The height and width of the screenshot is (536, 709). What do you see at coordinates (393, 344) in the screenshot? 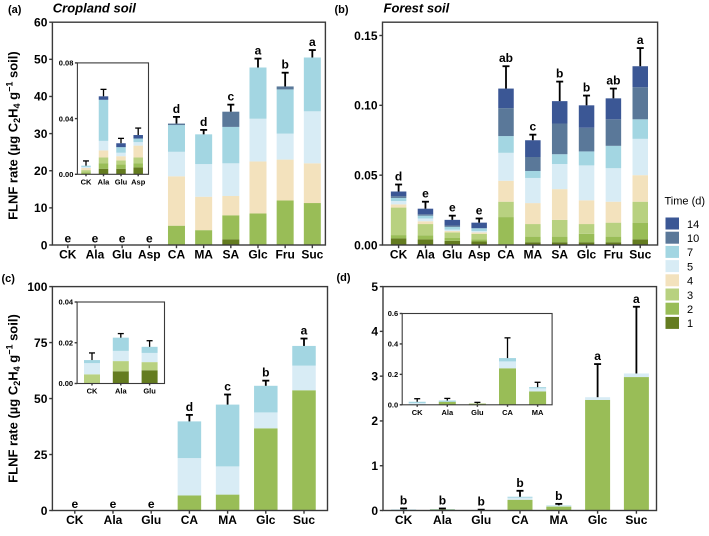
I see `svg-text: 0.4` at bounding box center [393, 344].